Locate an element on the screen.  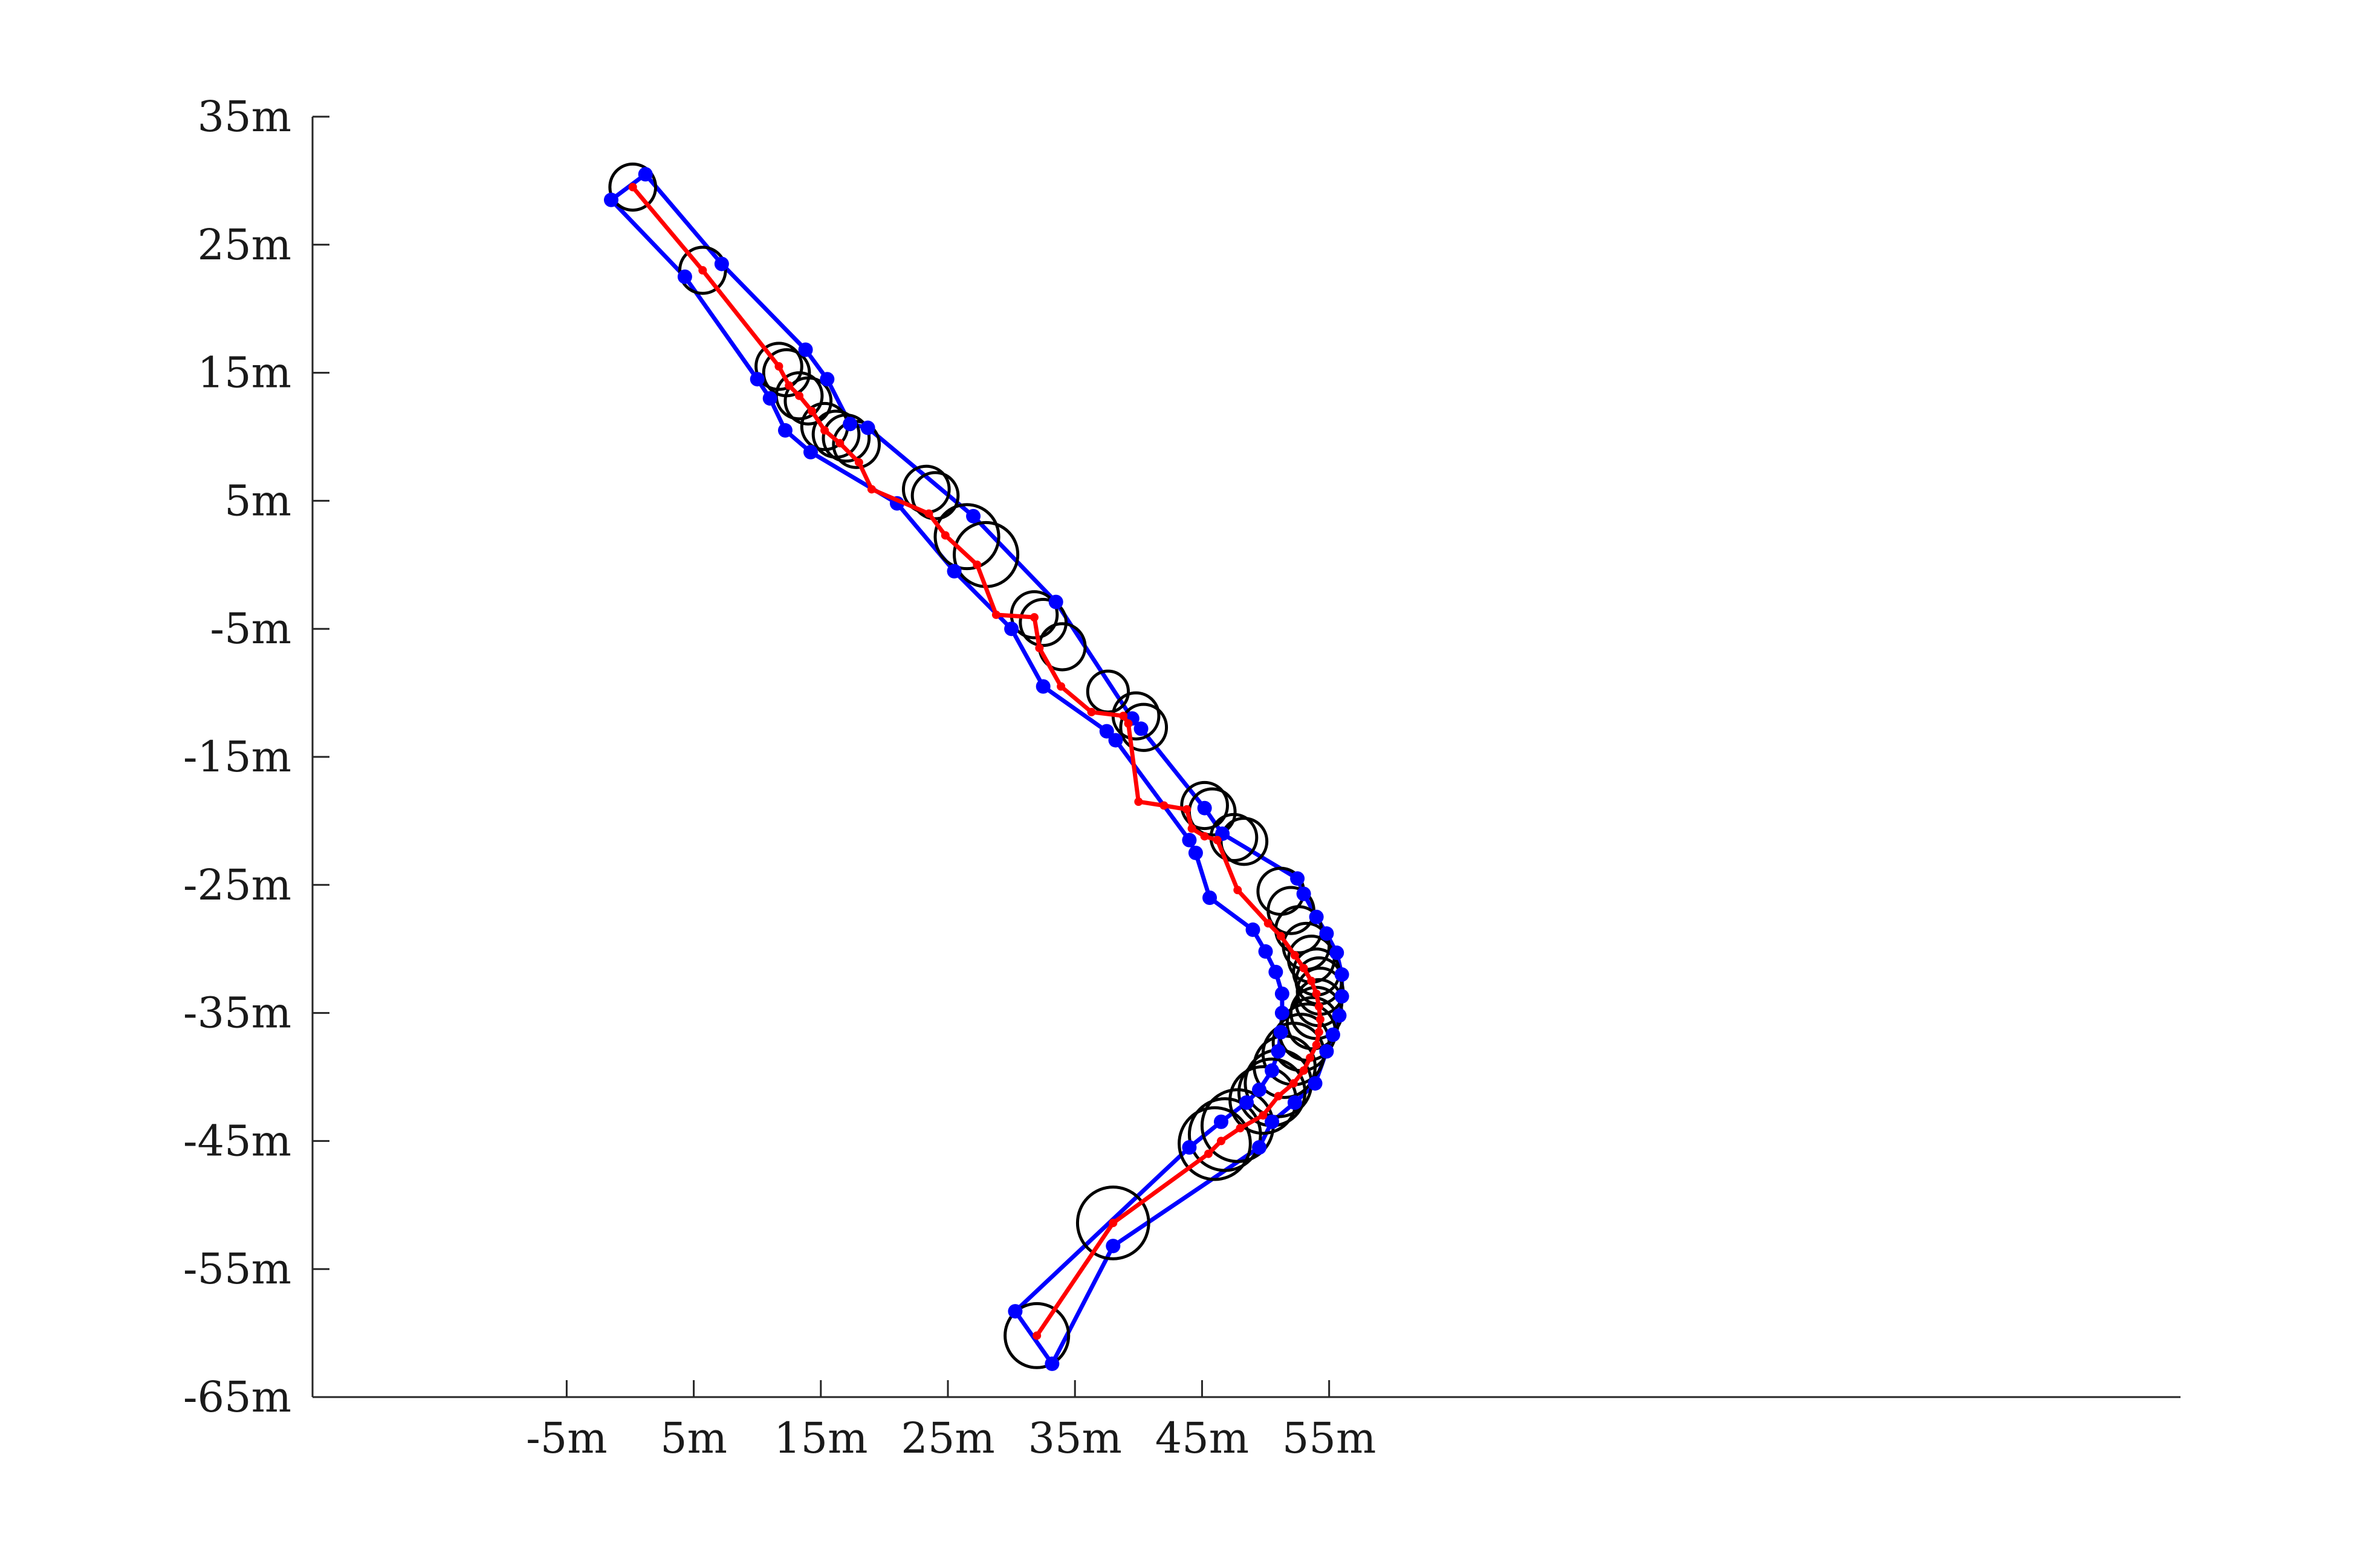
y-tick-label: -65m is located at coordinates (237, 1397).